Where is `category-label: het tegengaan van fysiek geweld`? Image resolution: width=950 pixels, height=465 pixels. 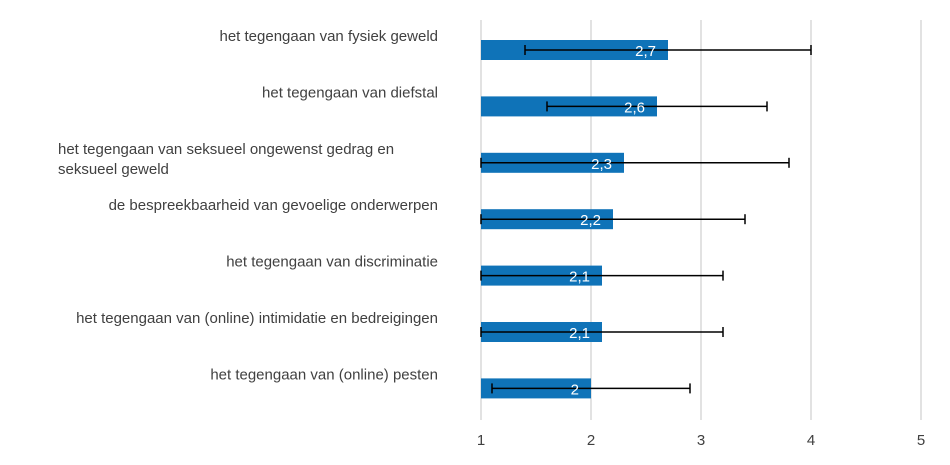
category-label: het tegengaan van fysiek geweld is located at coordinates (329, 36).